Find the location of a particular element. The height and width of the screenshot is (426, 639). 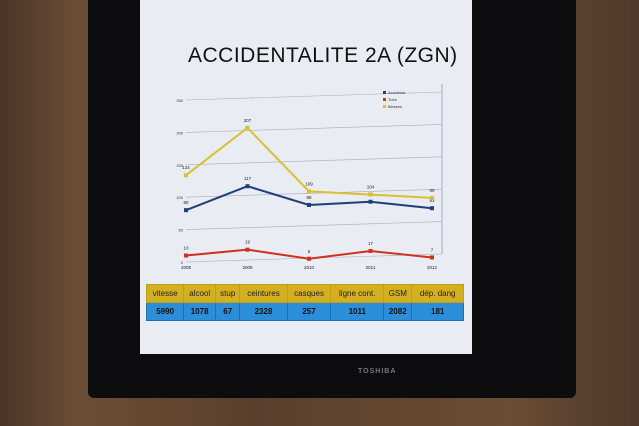

y-tick-label: 250 is located at coordinates (179, 100).